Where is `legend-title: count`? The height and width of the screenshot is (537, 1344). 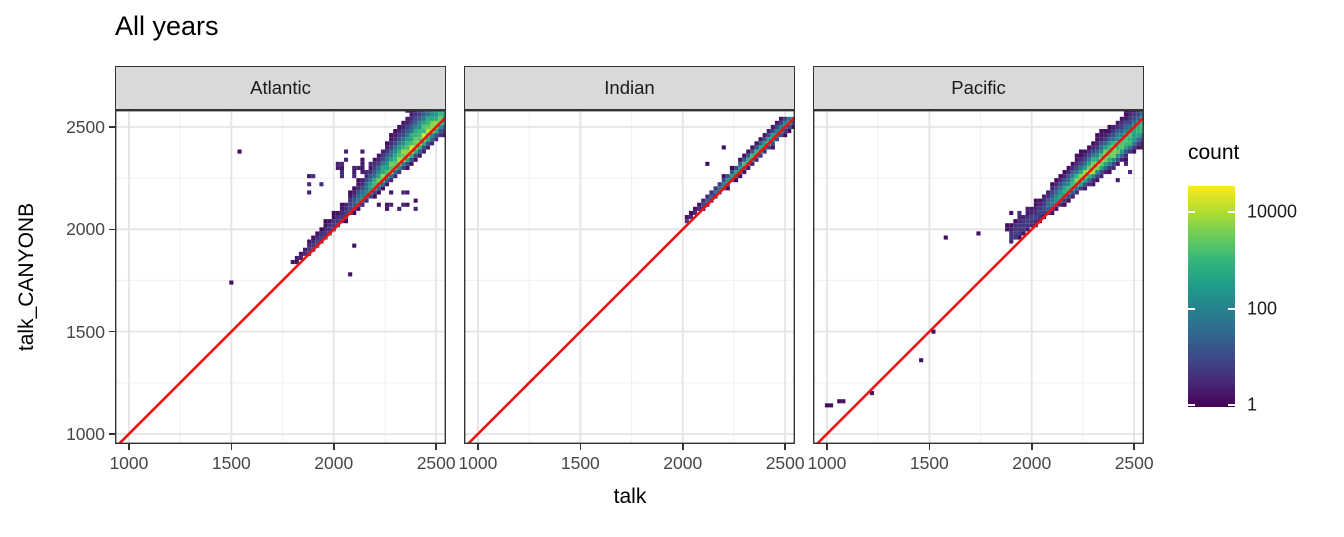
legend-title: count is located at coordinates (1214, 152).